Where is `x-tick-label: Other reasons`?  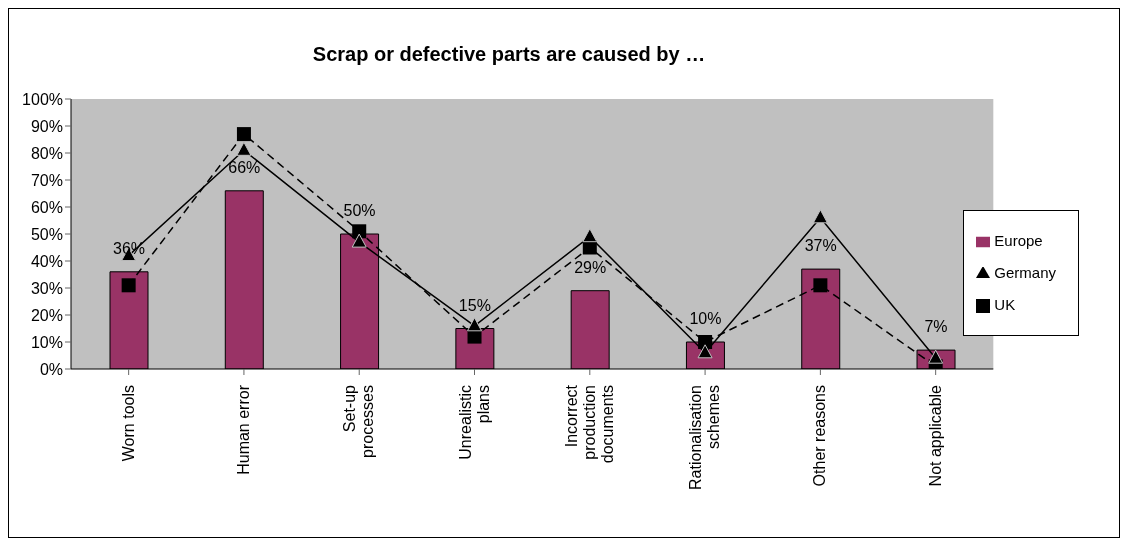 x-tick-label: Other reasons is located at coordinates (820, 436).